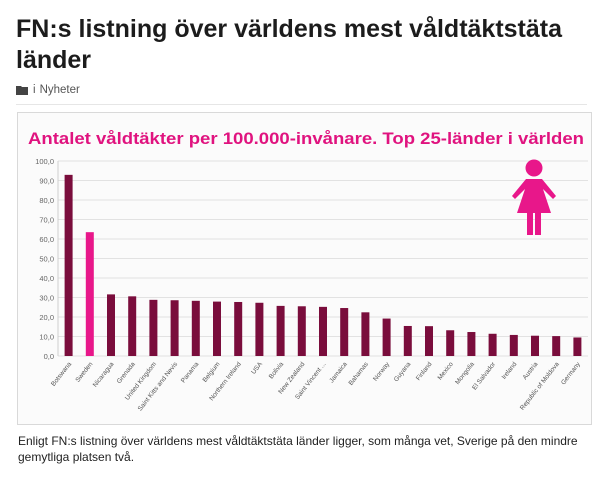 This screenshot has width=600, height=478. What do you see at coordinates (277, 371) in the screenshot?
I see `x-tick-label: Bolivia` at bounding box center [277, 371].